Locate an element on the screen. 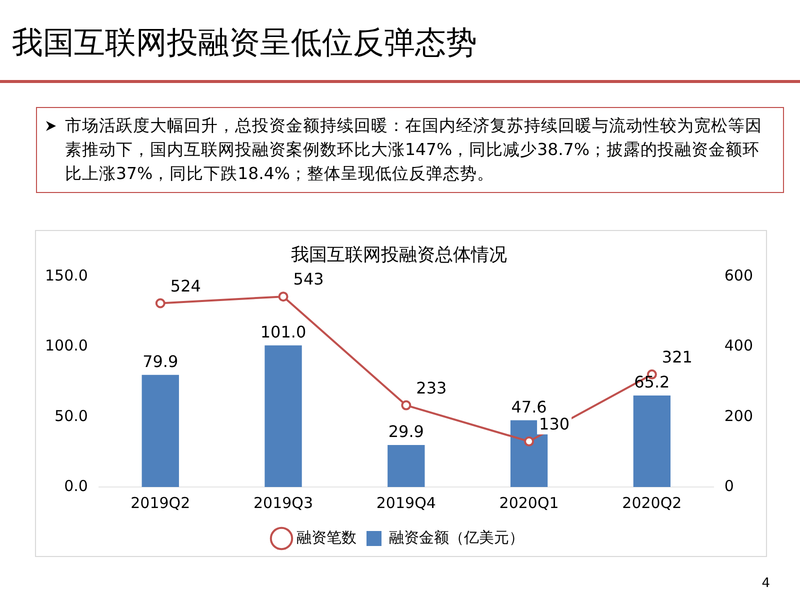 This screenshot has width=800, height=600. y2-tick-label: 200 is located at coordinates (739, 415).